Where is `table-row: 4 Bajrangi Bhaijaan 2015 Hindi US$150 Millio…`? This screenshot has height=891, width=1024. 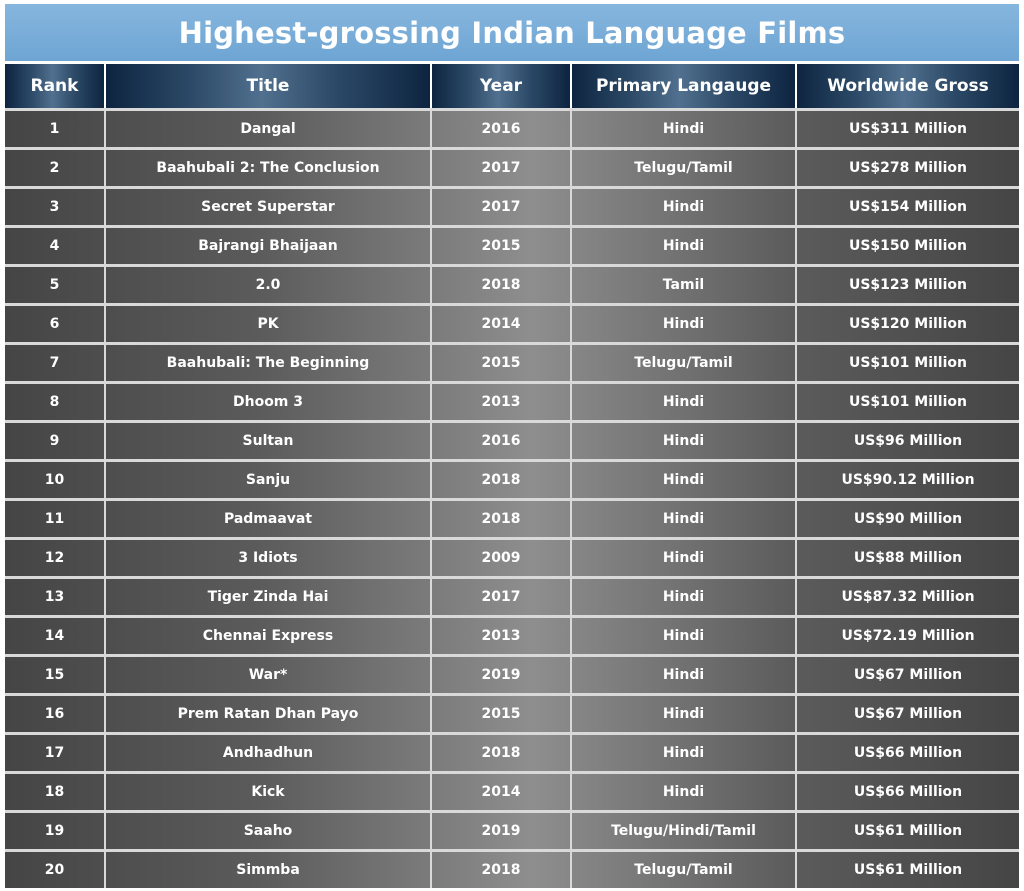
table-row: 4 Bajrangi Bhaijaan 2015 Hindi US$150 Millio… is located at coordinates (512, 245).